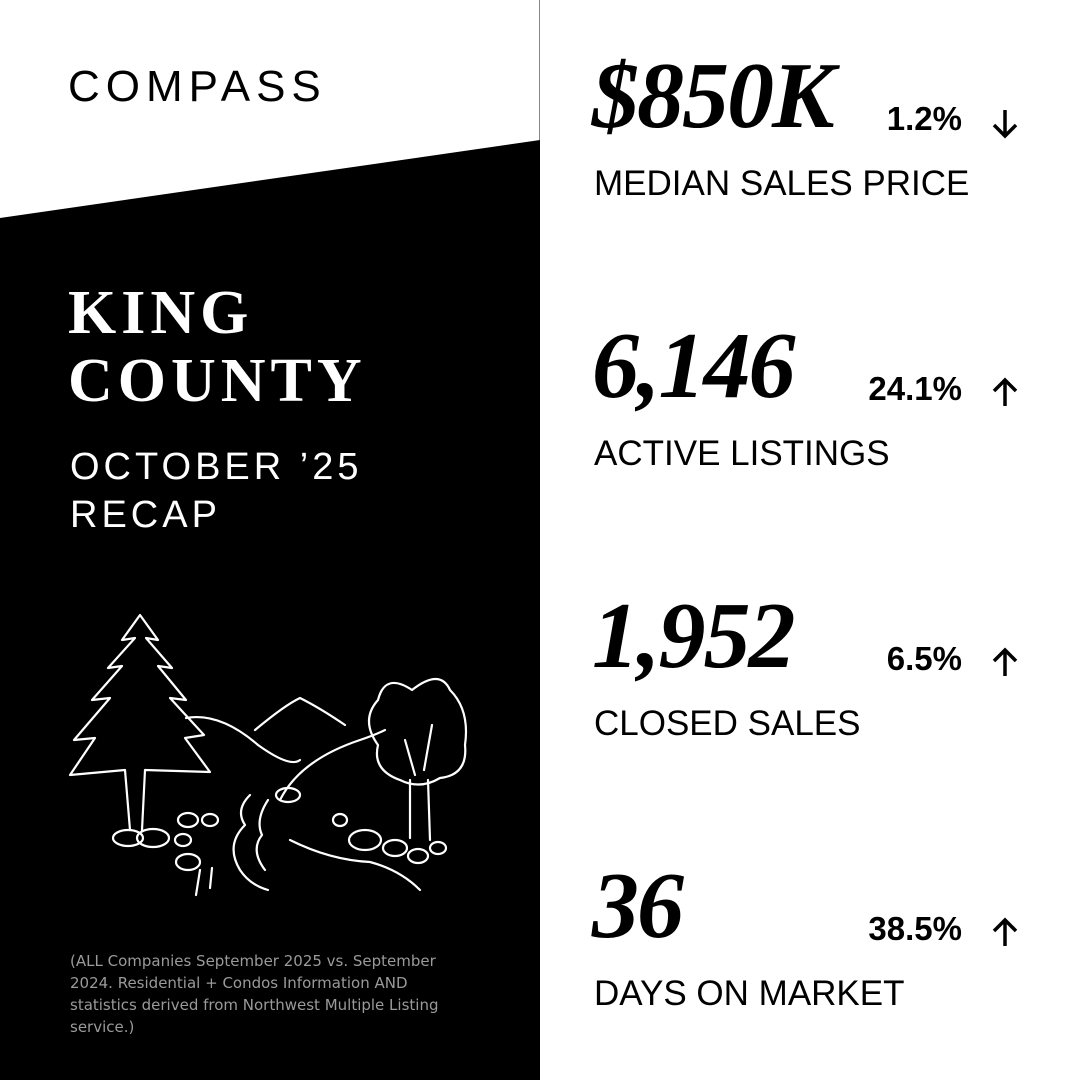 The height and width of the screenshot is (1080, 1080). I want to click on subtitle-line: OCTOBER ’25, so click(216, 467).